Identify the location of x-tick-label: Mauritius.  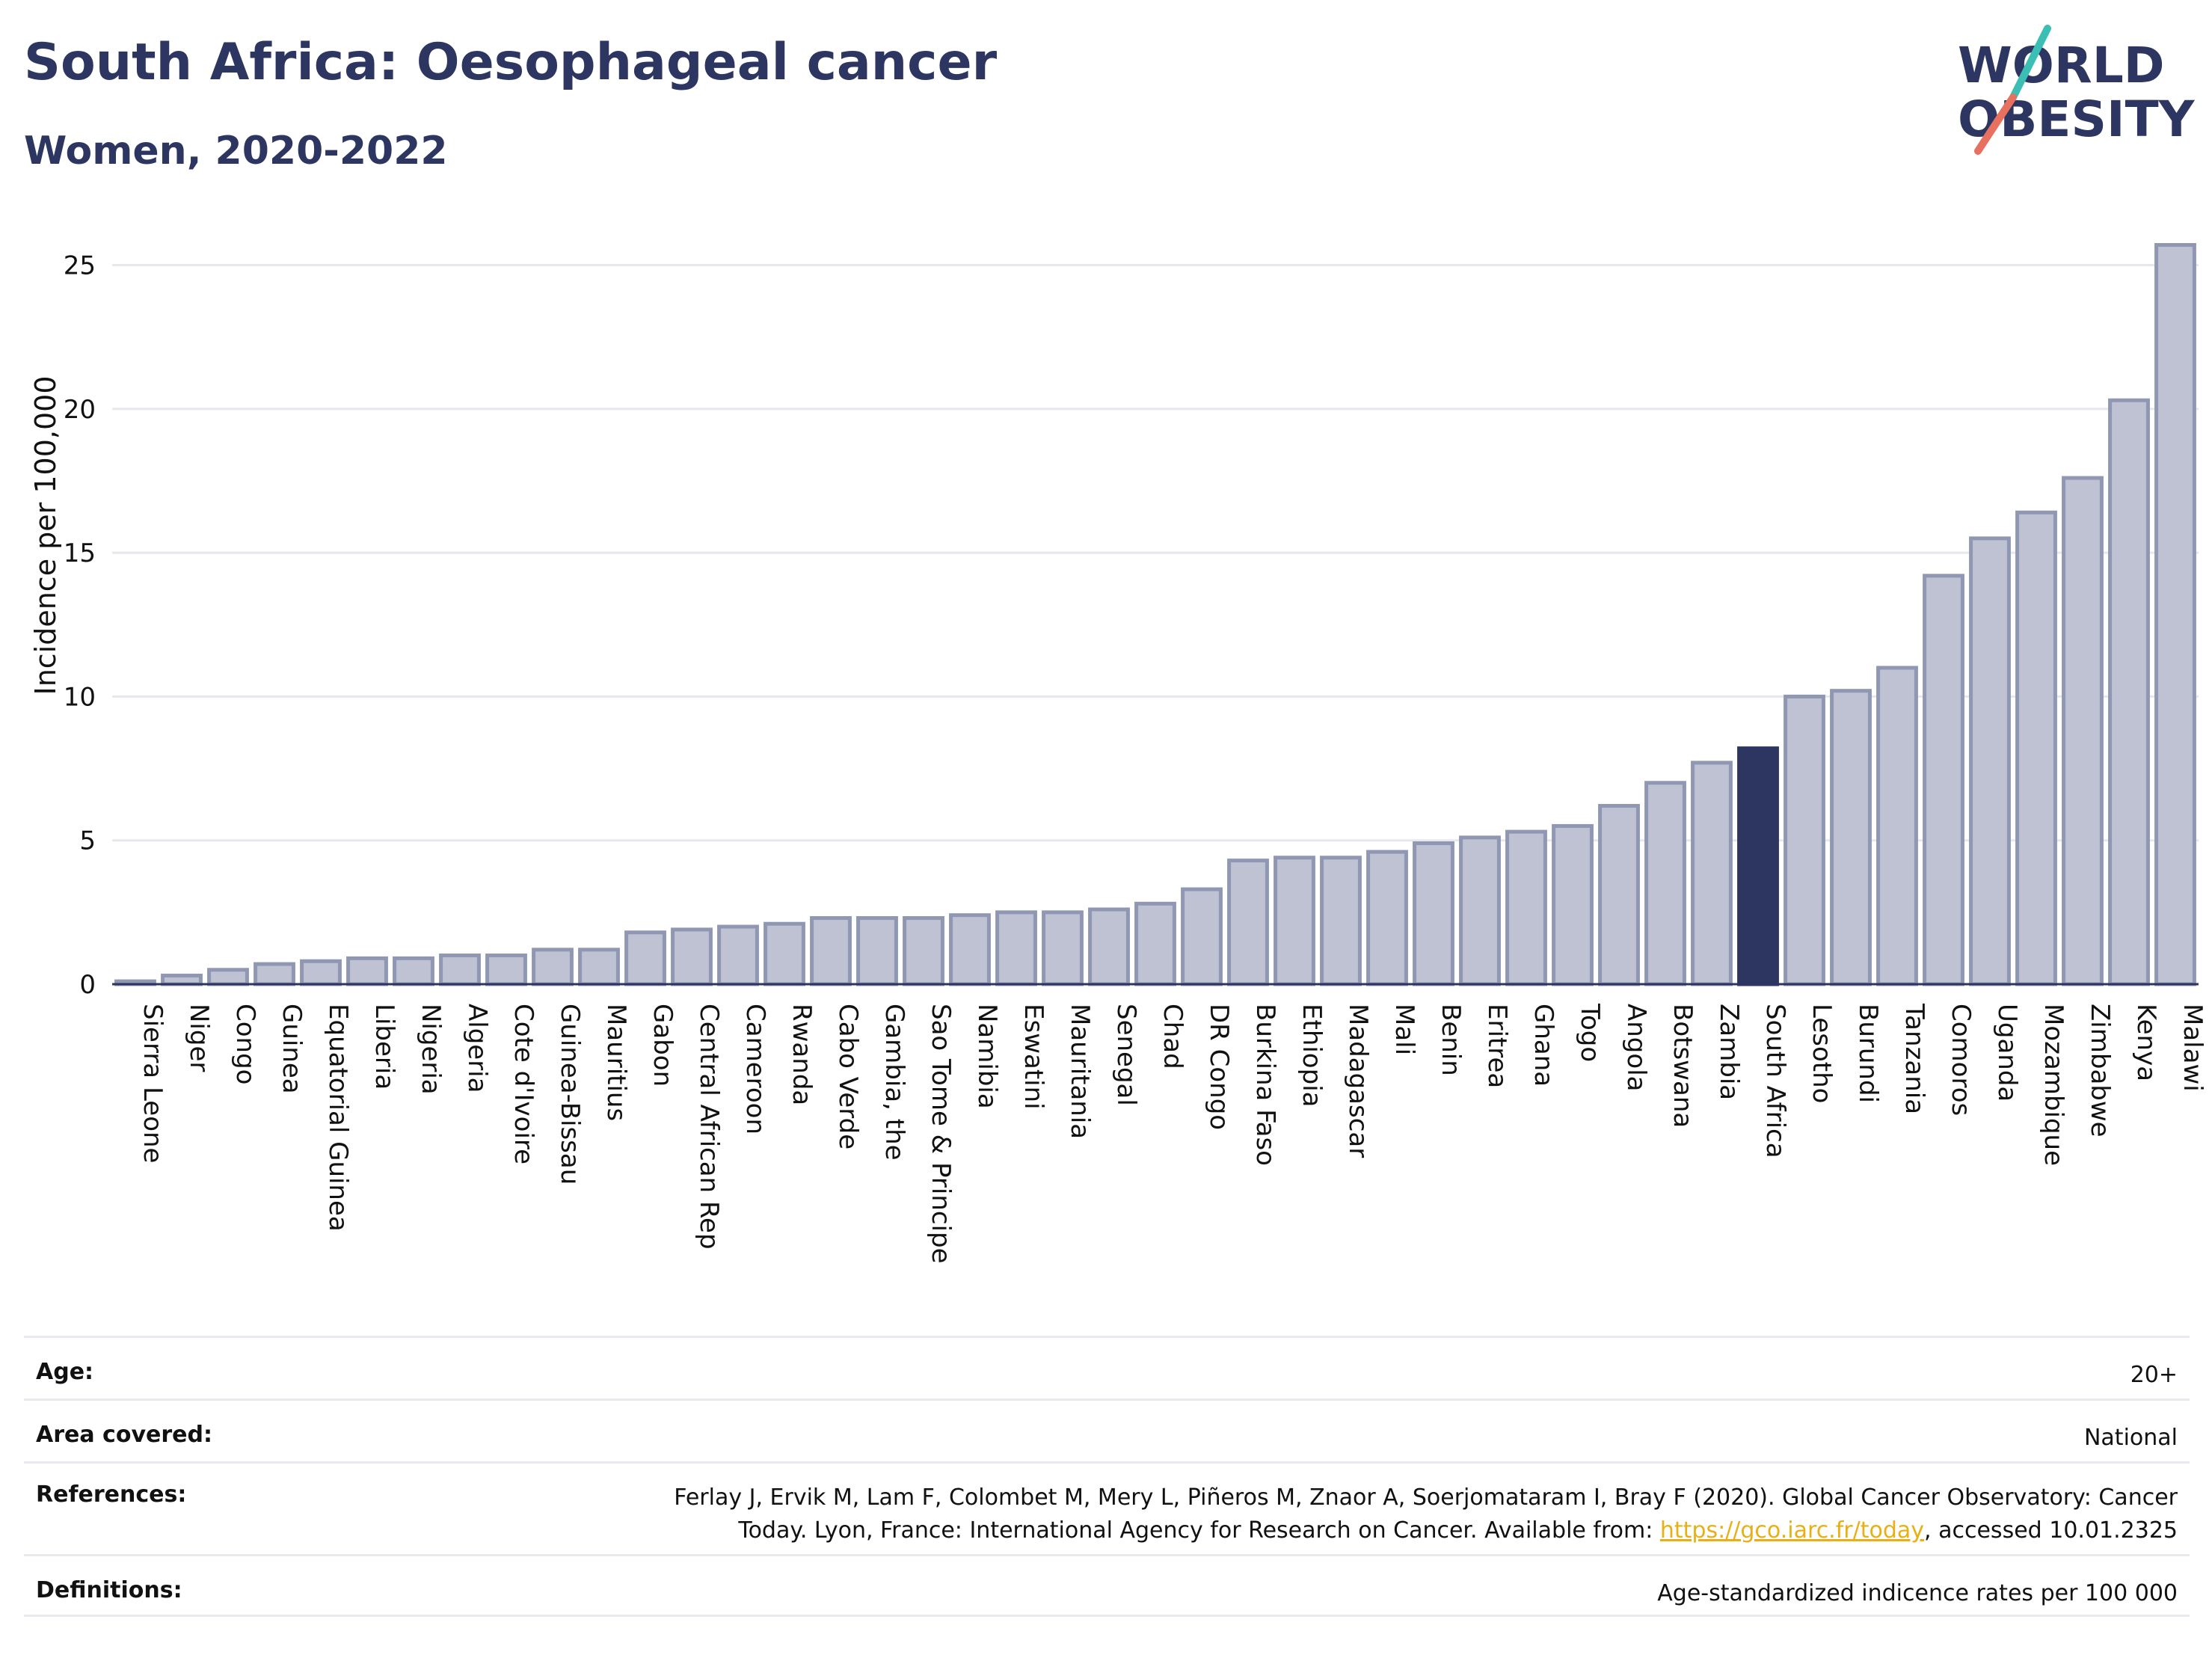
(616, 1062).